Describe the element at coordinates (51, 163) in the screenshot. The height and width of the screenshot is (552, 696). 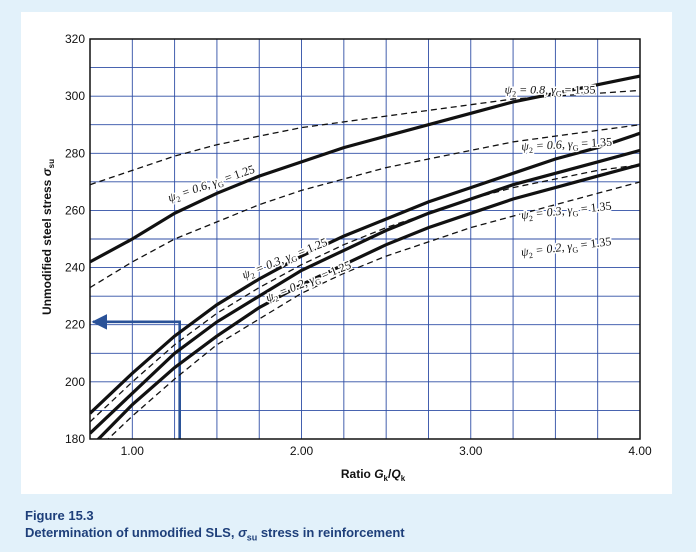
I see `axis-label-subscript: su` at that location.